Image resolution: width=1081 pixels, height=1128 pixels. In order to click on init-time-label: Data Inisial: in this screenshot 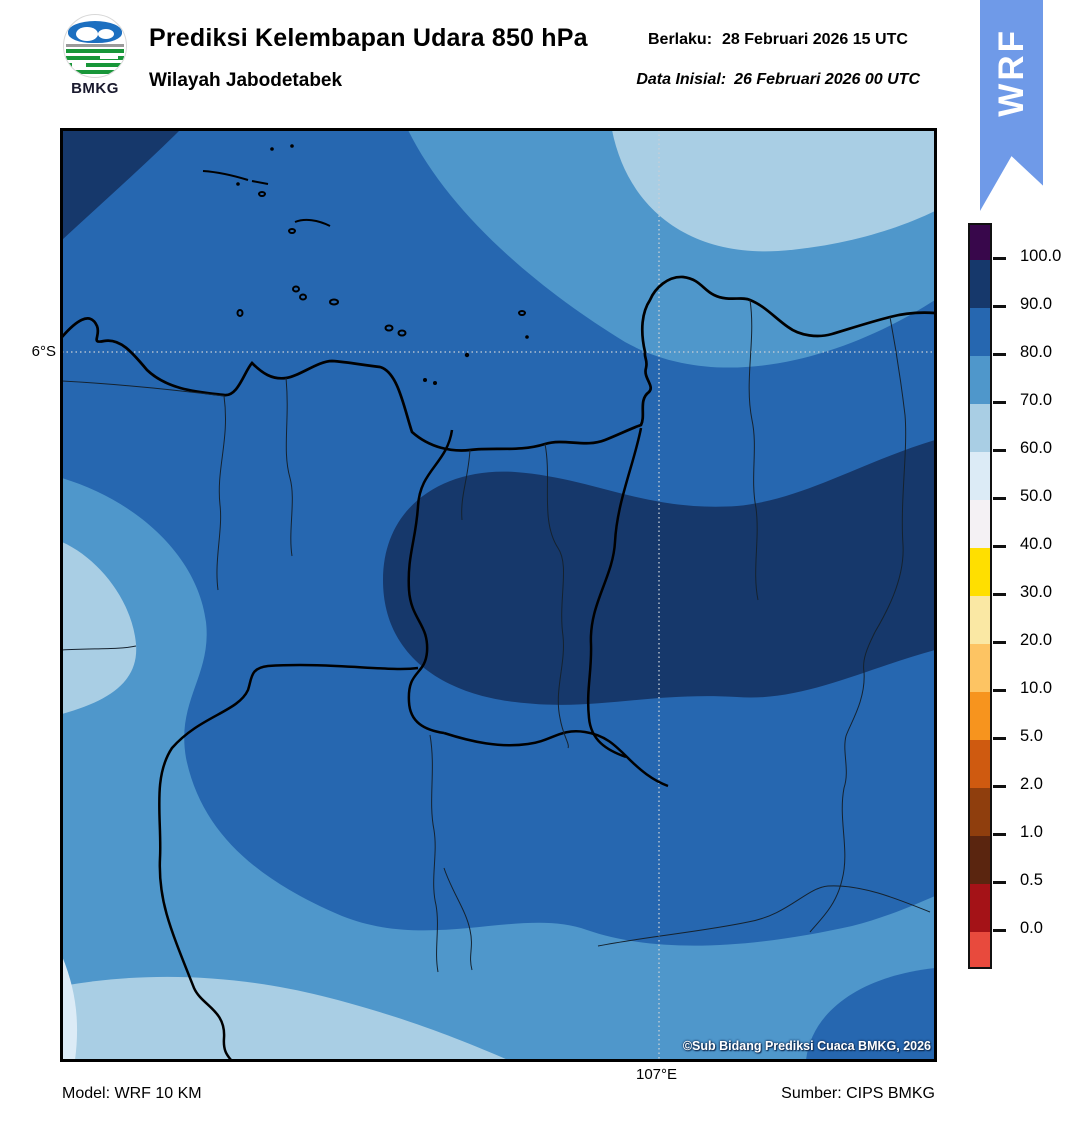, I will do `click(681, 79)`.